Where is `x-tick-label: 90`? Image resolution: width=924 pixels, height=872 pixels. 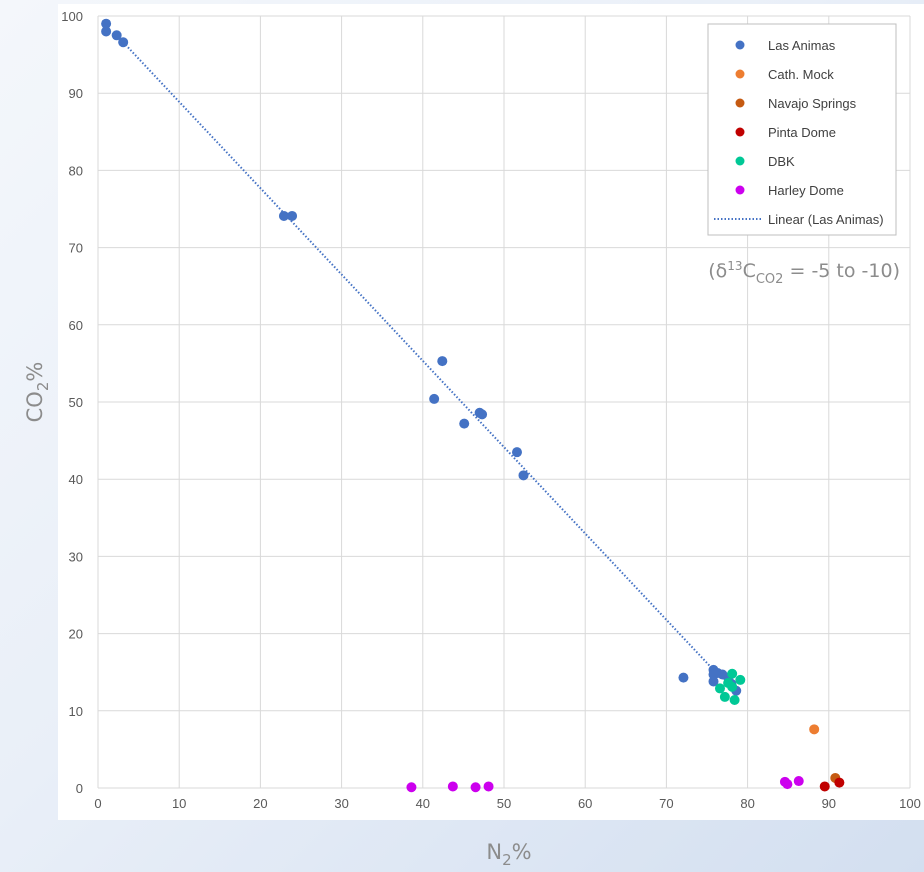 x-tick-label: 90 is located at coordinates (829, 803).